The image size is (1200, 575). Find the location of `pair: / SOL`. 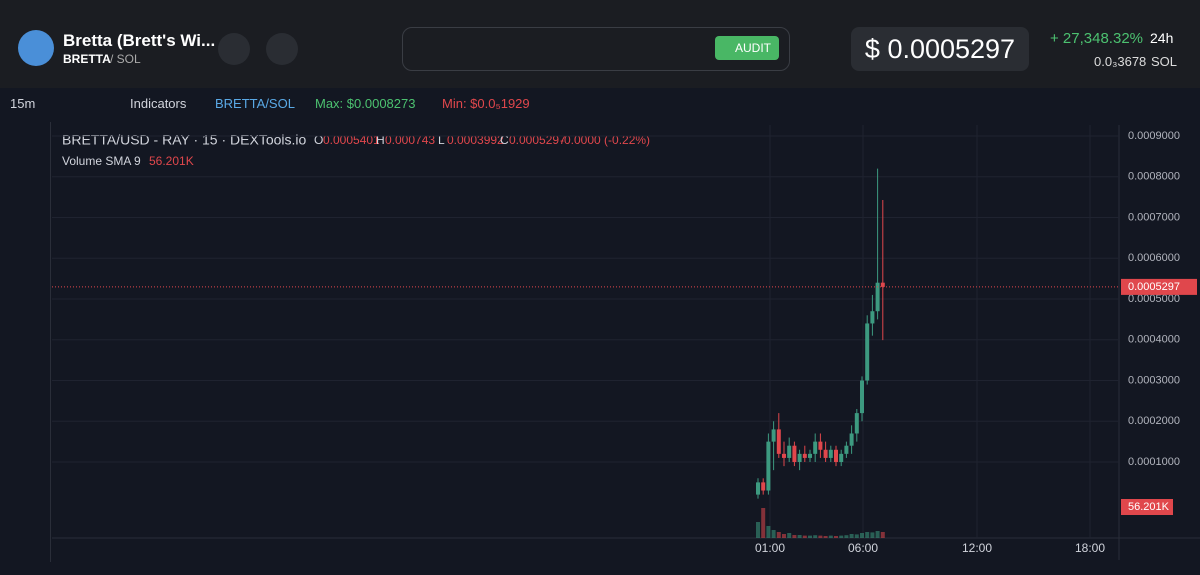

pair: / SOL is located at coordinates (125, 59).